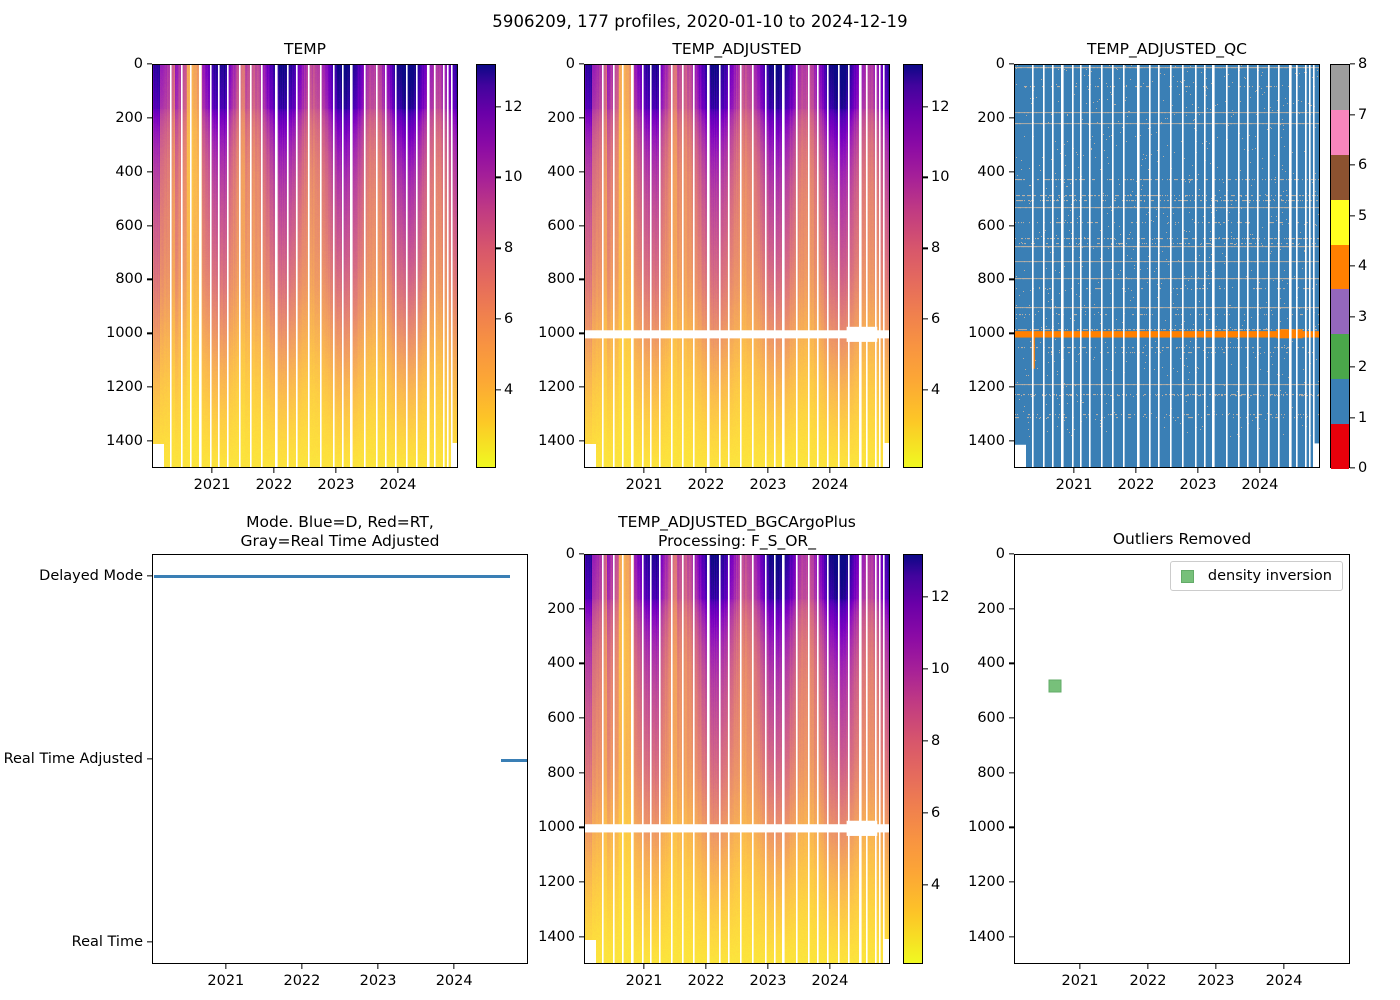  I want to click on temp-heatmap, so click(305, 266).